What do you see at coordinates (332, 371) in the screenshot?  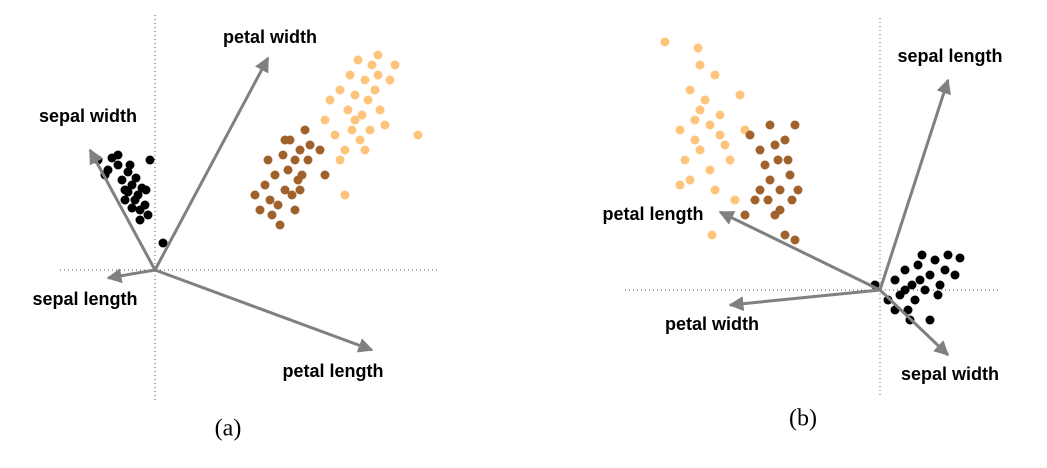 I see `arrow-label: petal length` at bounding box center [332, 371].